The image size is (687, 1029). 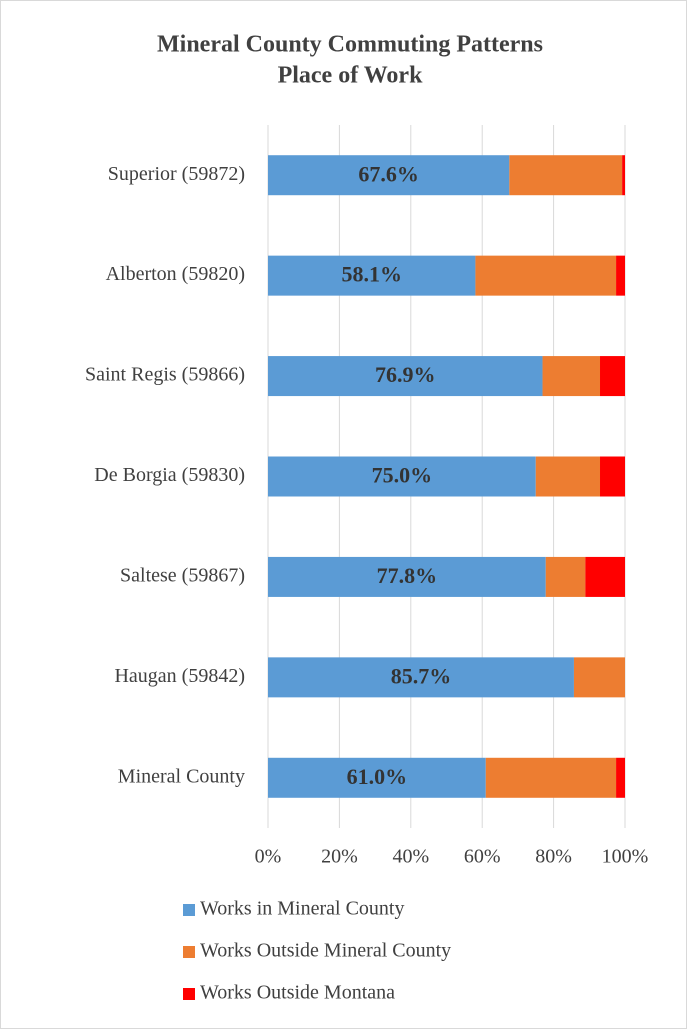 I want to click on legend-label: Works Outside Mineral County, so click(x=325, y=951).